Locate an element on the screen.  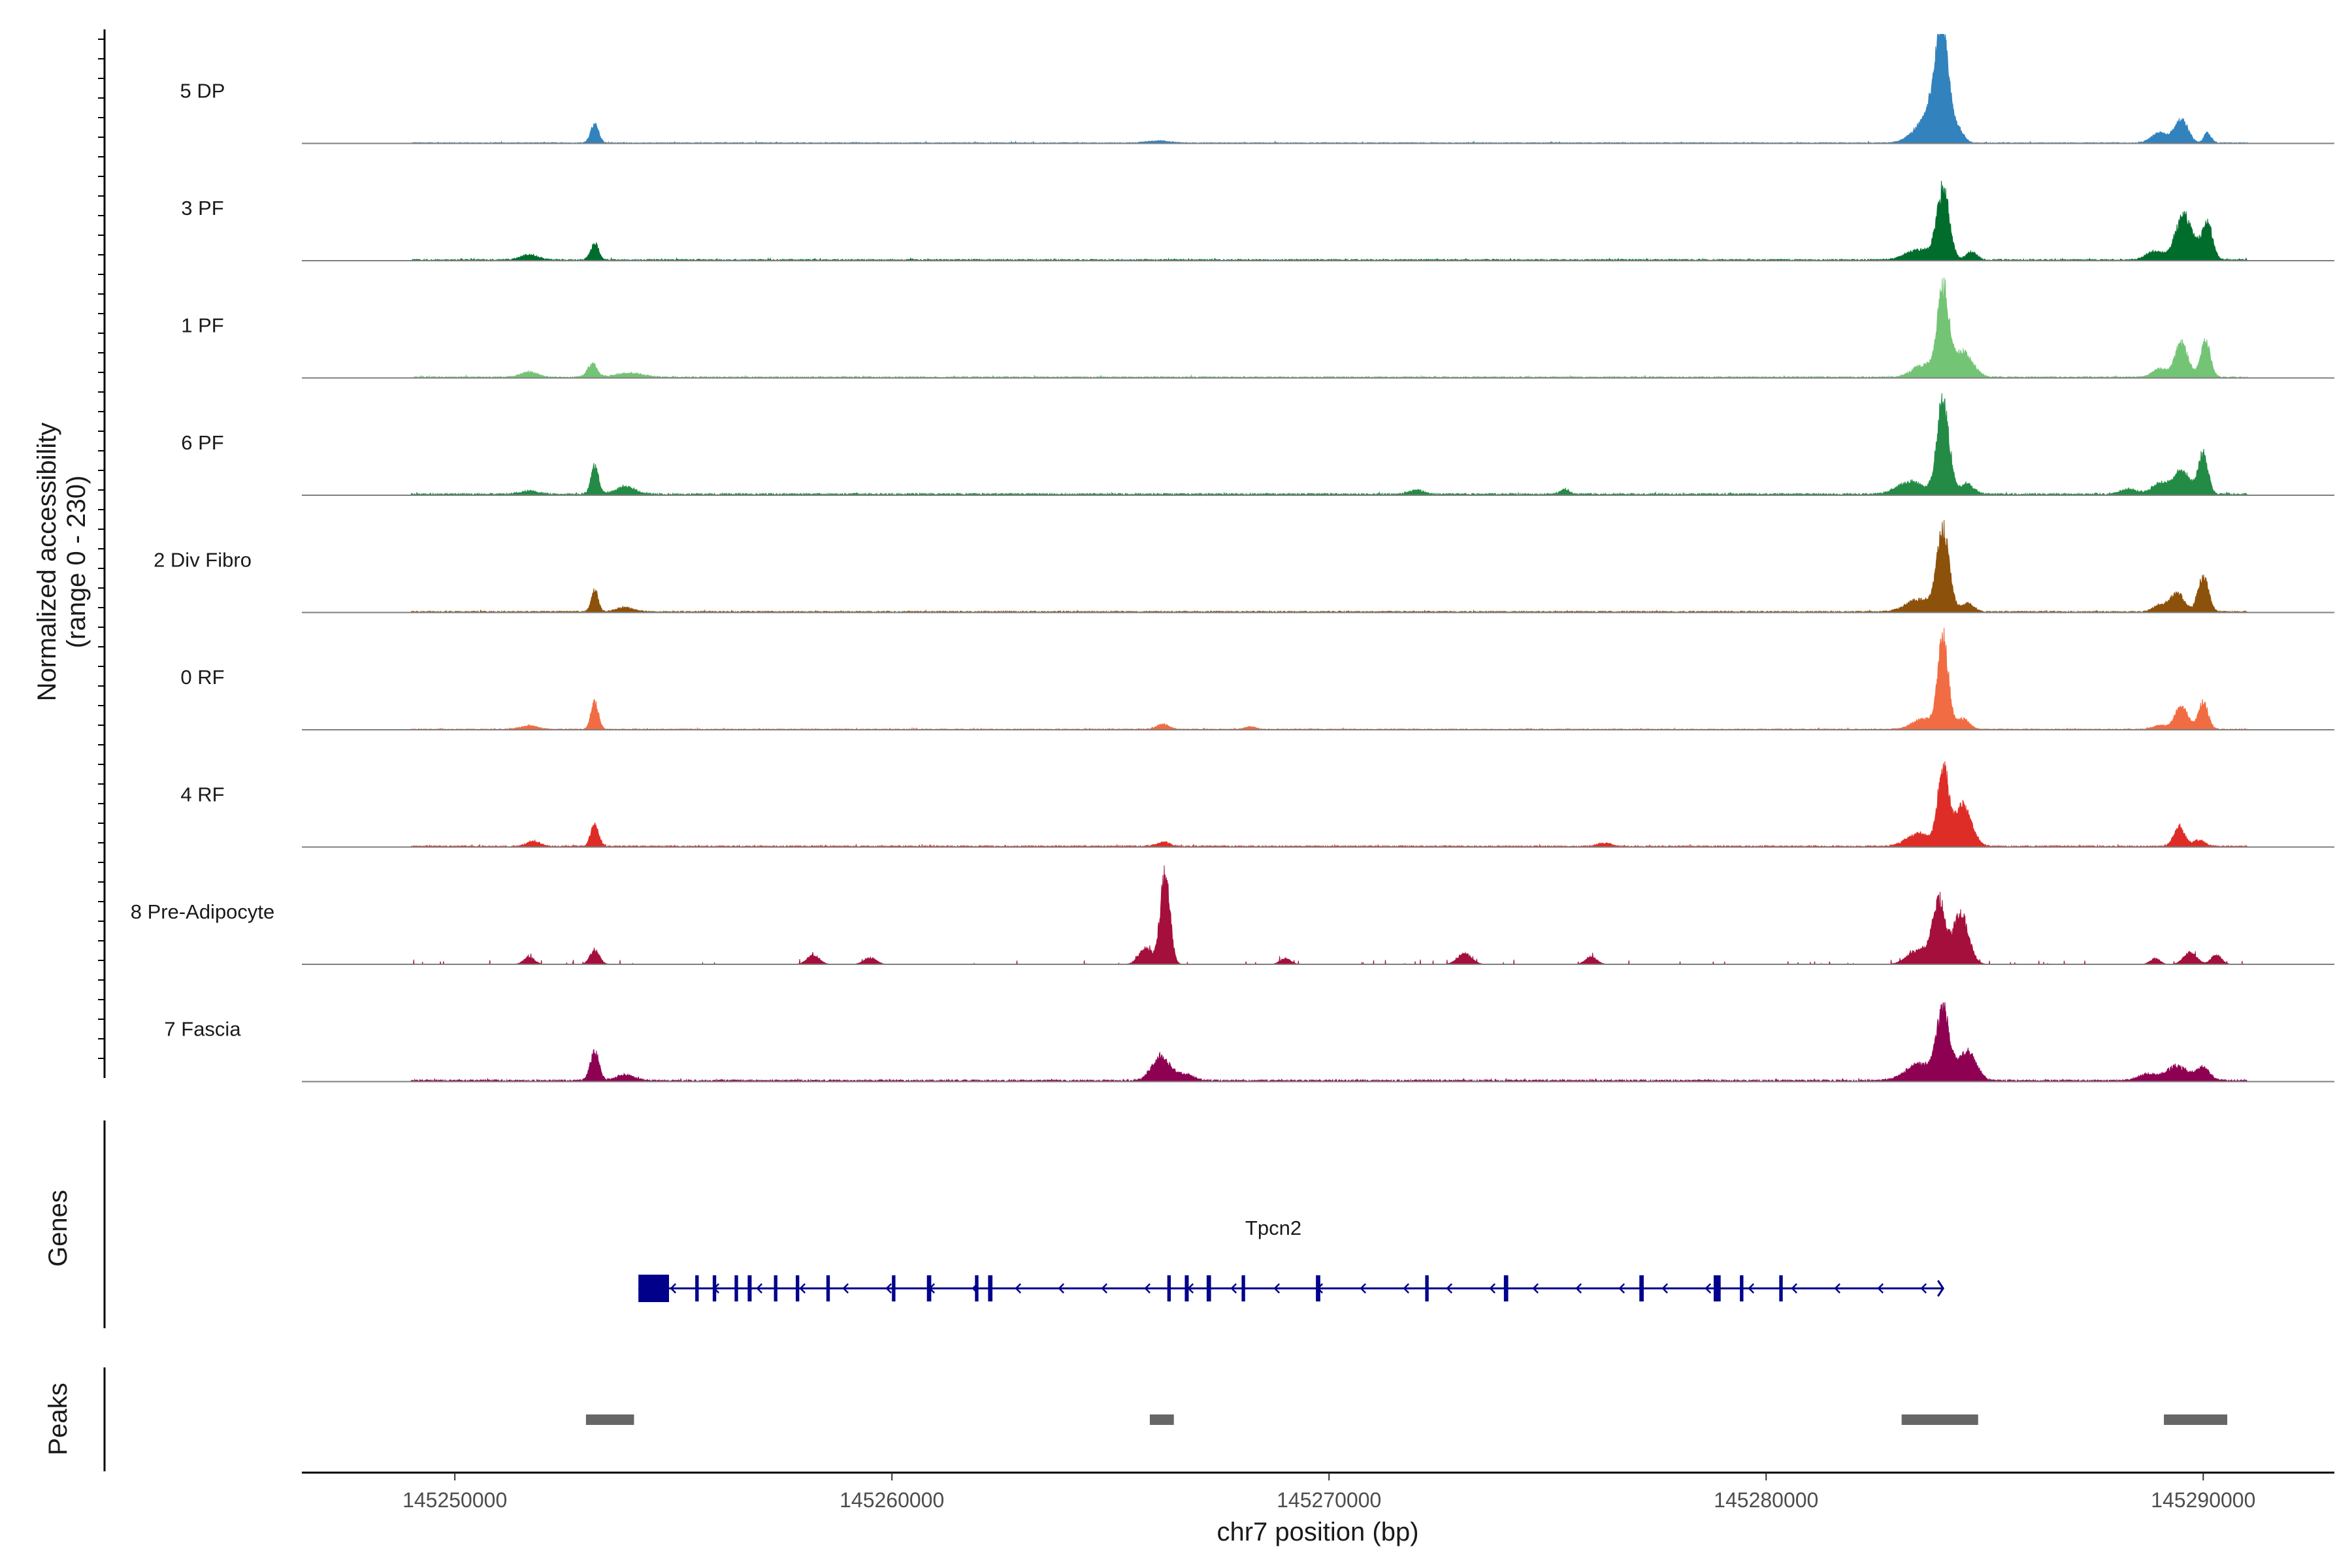
x-tick-label: 145260000 is located at coordinates (892, 1500).